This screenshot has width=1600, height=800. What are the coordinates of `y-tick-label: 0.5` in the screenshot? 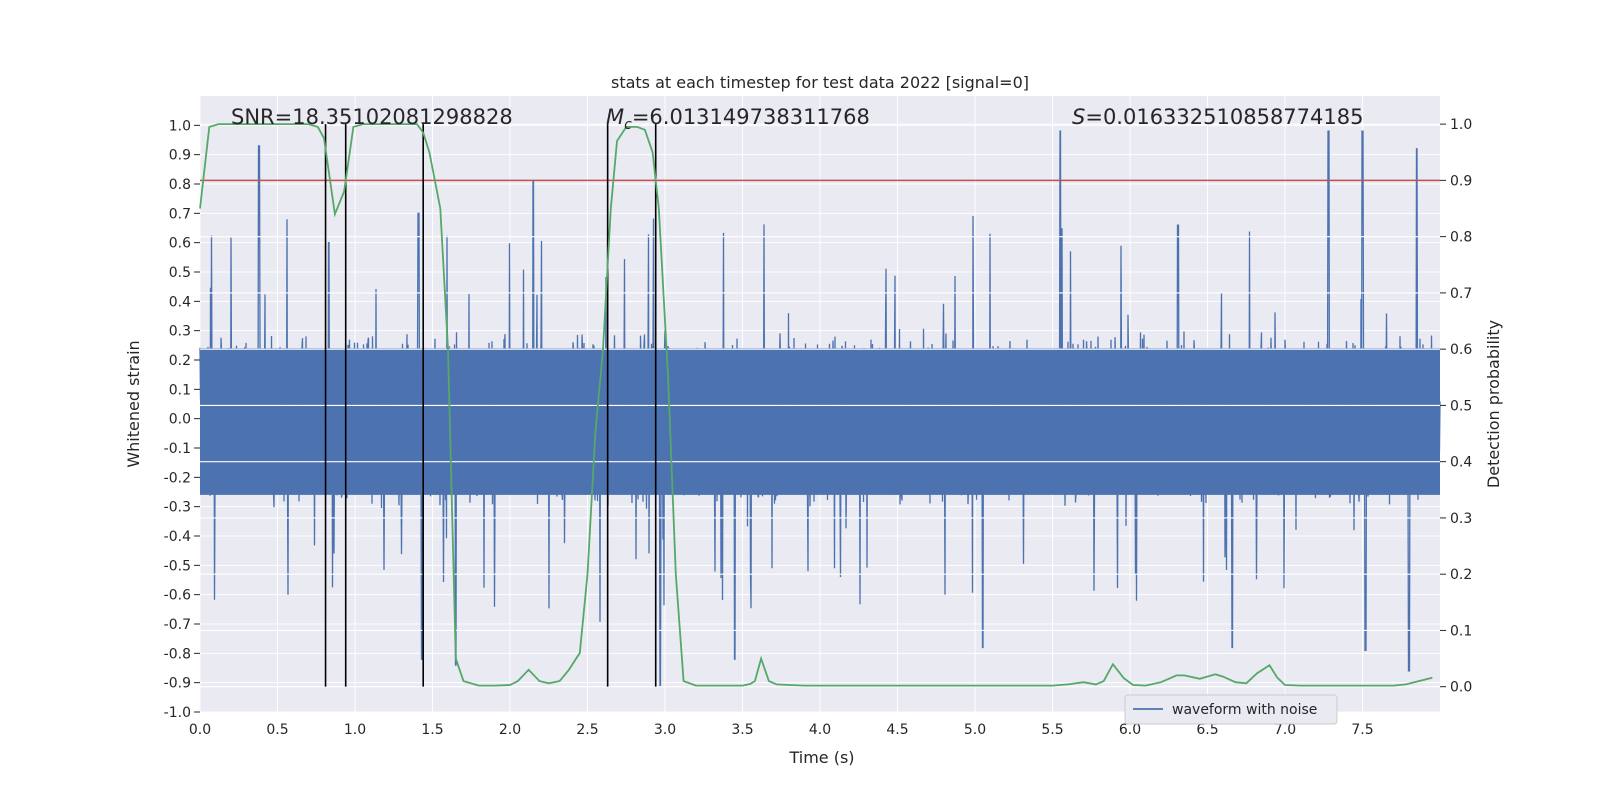 It's located at (180, 273).